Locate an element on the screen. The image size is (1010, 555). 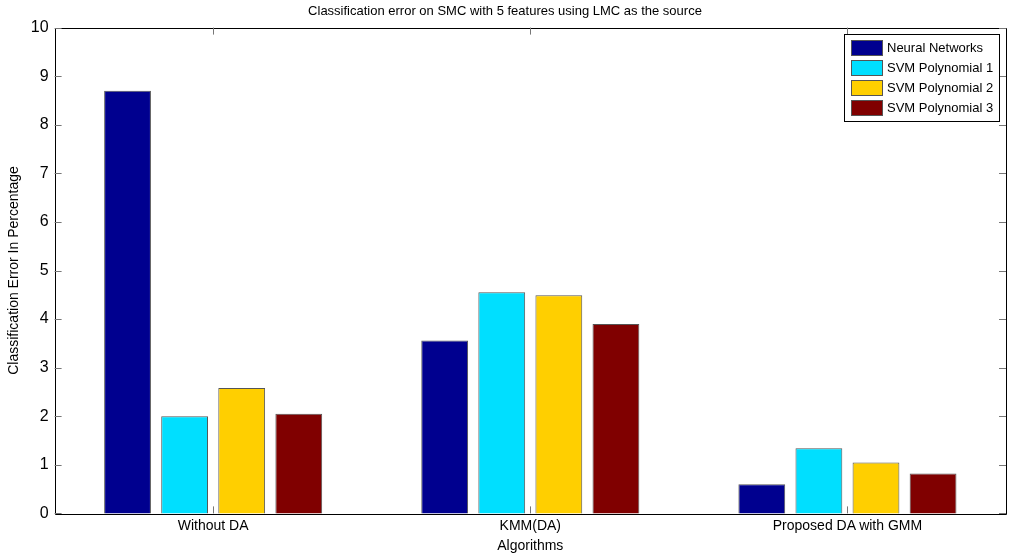
y-tick-label: 0 is located at coordinates (44, 512).